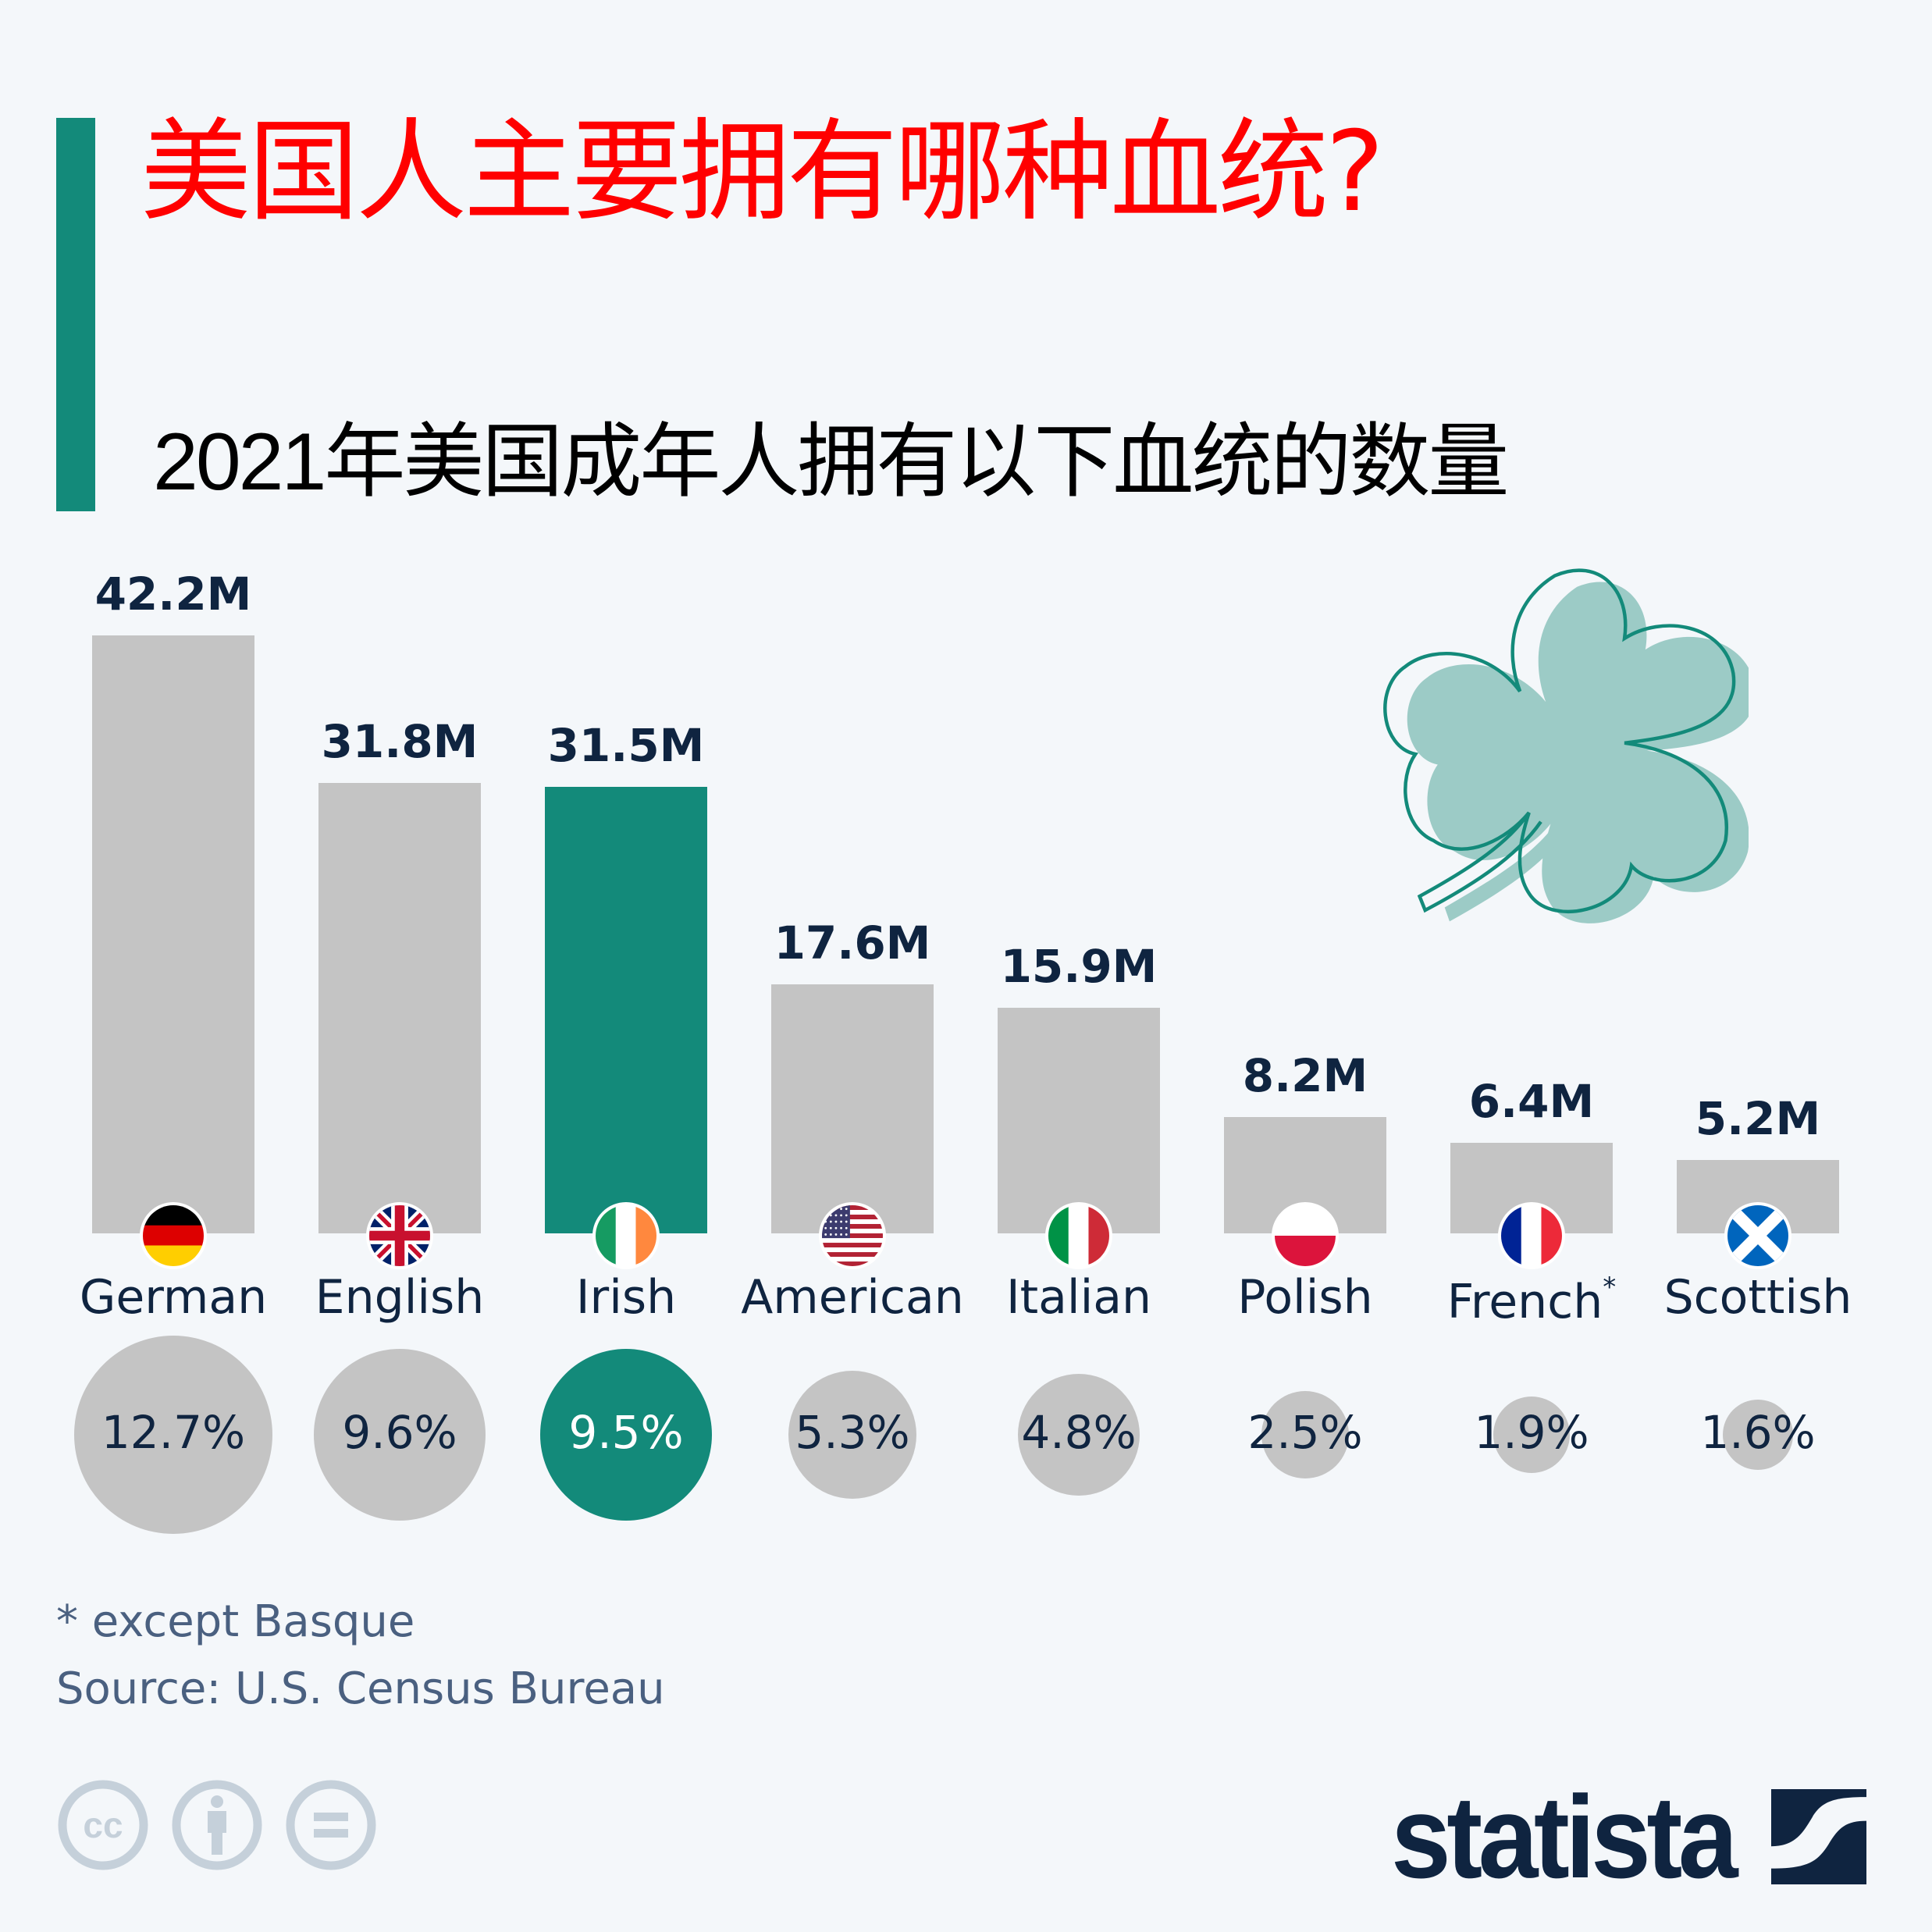 The height and width of the screenshot is (1932, 1932). What do you see at coordinates (1079, 966) in the screenshot?
I see `value-label: 15.9M` at bounding box center [1079, 966].